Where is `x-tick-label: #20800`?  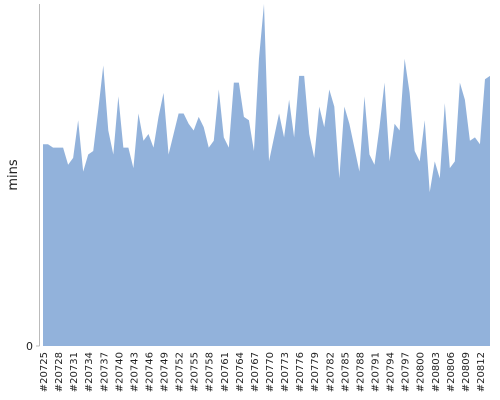 x-tick-label: #20800 is located at coordinates (421, 372).